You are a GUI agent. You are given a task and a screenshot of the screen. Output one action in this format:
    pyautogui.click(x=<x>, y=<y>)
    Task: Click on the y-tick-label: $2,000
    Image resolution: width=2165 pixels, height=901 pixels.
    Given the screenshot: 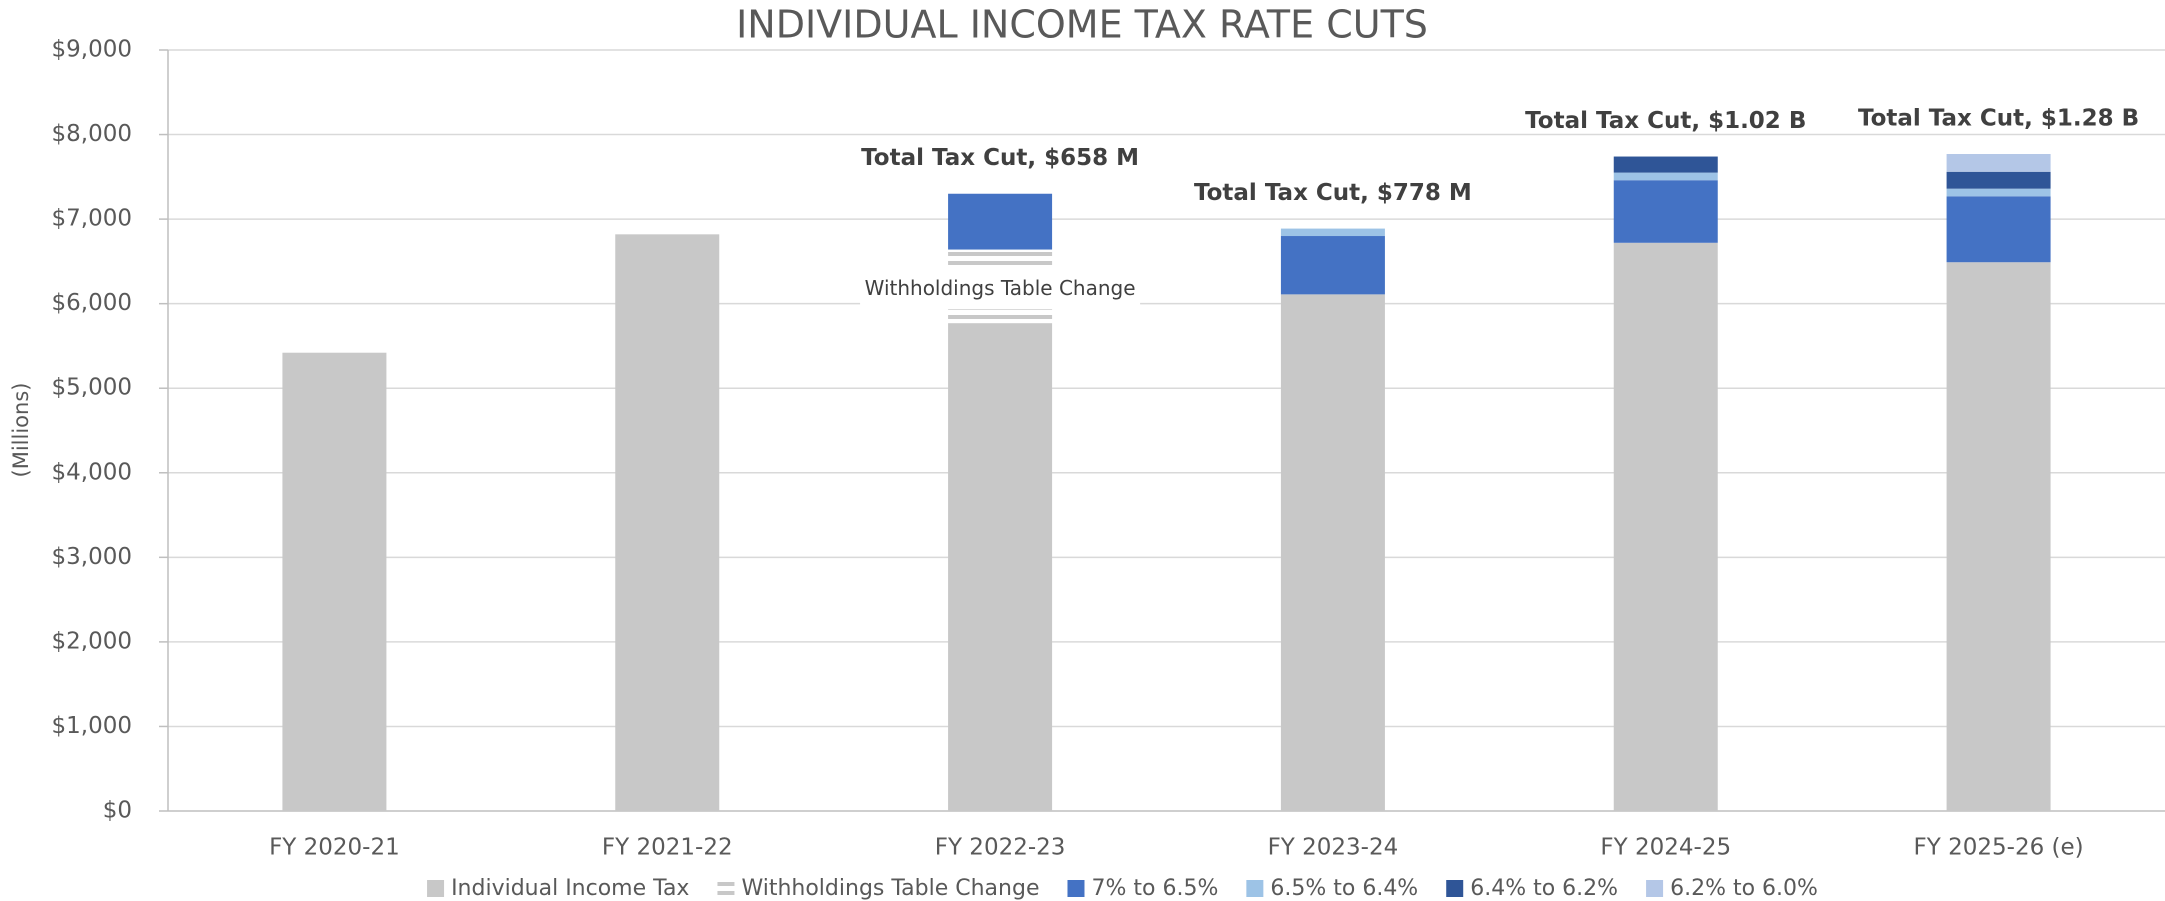 What is the action you would take?
    pyautogui.click(x=92, y=641)
    